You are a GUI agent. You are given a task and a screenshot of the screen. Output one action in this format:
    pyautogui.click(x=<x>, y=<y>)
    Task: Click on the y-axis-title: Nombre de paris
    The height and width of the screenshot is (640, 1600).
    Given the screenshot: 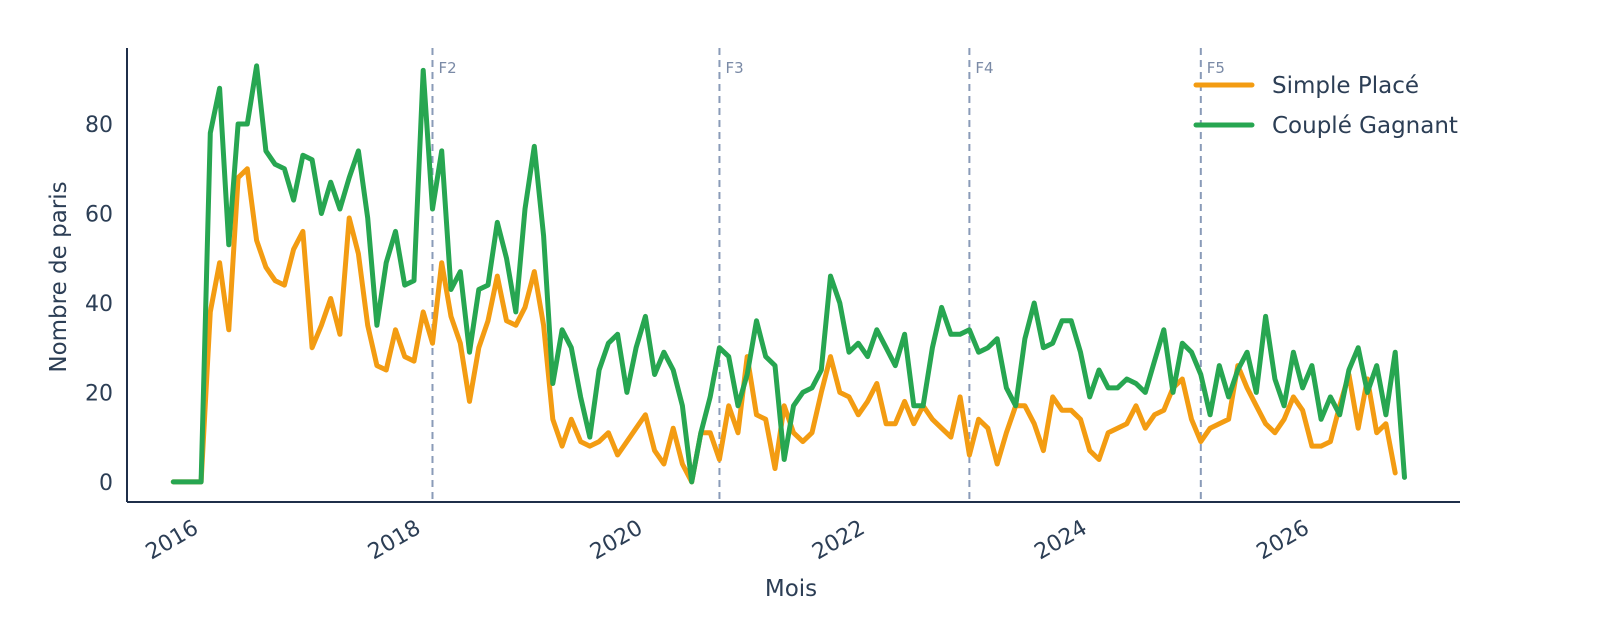 What is the action you would take?
    pyautogui.click(x=59, y=276)
    